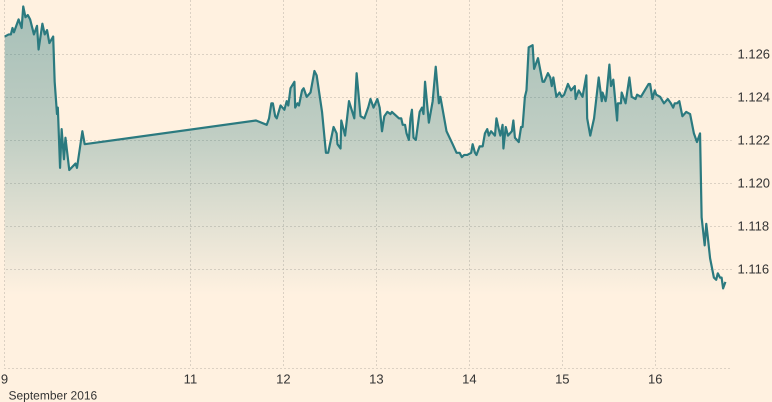 This screenshot has height=402, width=772. I want to click on y-tick-label: 1.126, so click(754, 54).